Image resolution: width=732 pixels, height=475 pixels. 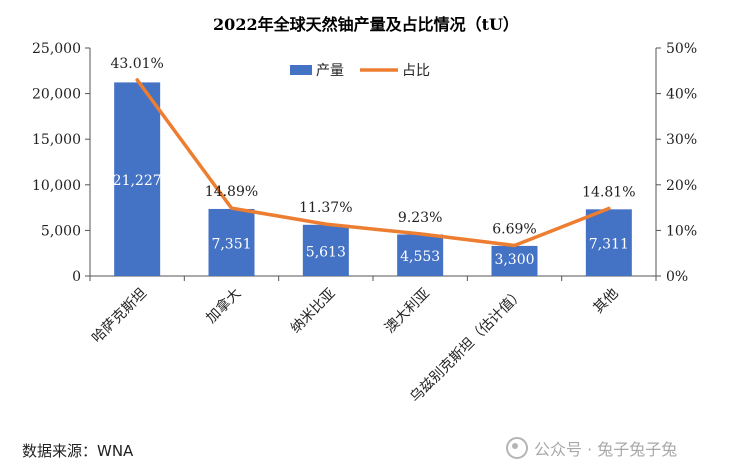 I want to click on left-tick-label: 5,000, so click(x=61, y=231).